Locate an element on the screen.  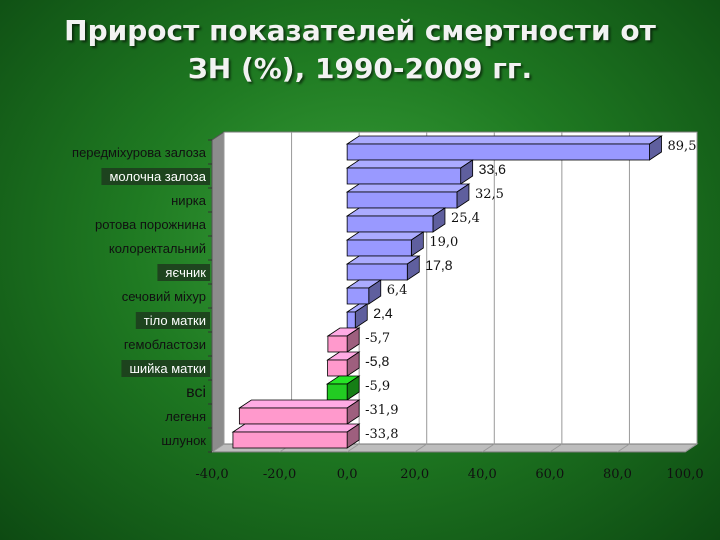
bar-7: 2,4 тіло матки is located at coordinates (264, 316).